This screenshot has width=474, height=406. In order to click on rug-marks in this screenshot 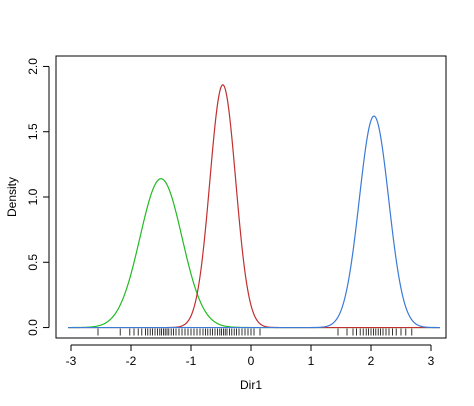, I will do `click(255, 332)`.